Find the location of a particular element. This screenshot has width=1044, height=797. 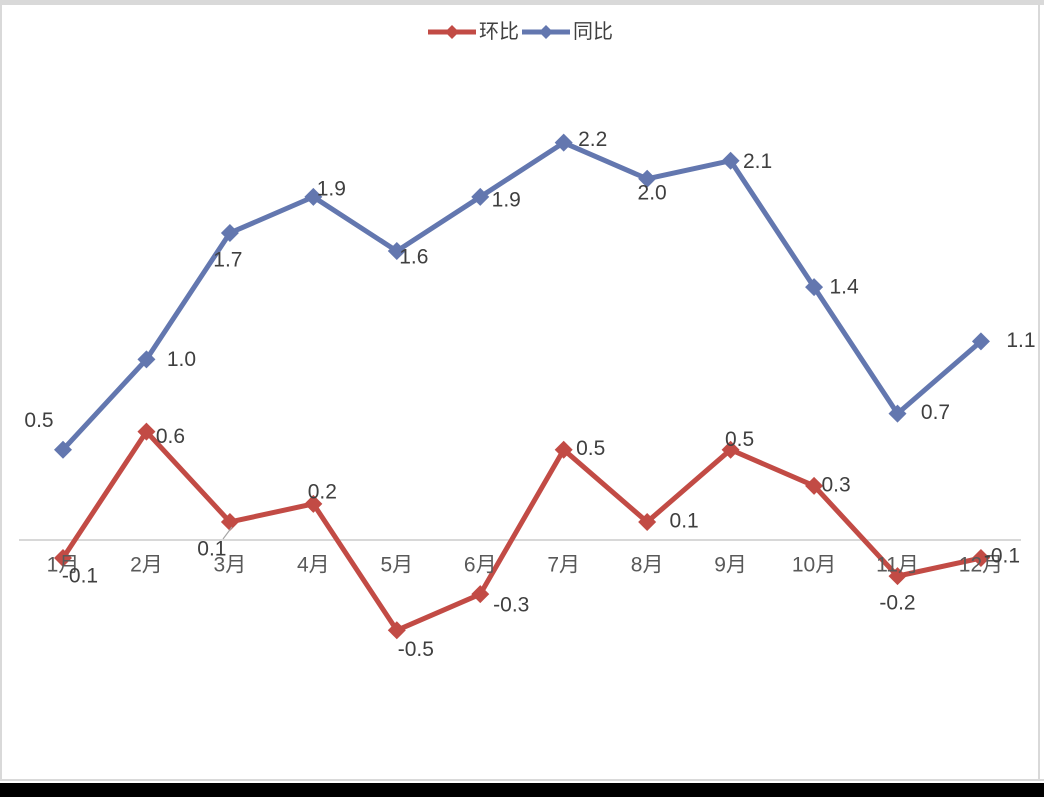

data-label-tongbi-10: 1.4 is located at coordinates (844, 287).